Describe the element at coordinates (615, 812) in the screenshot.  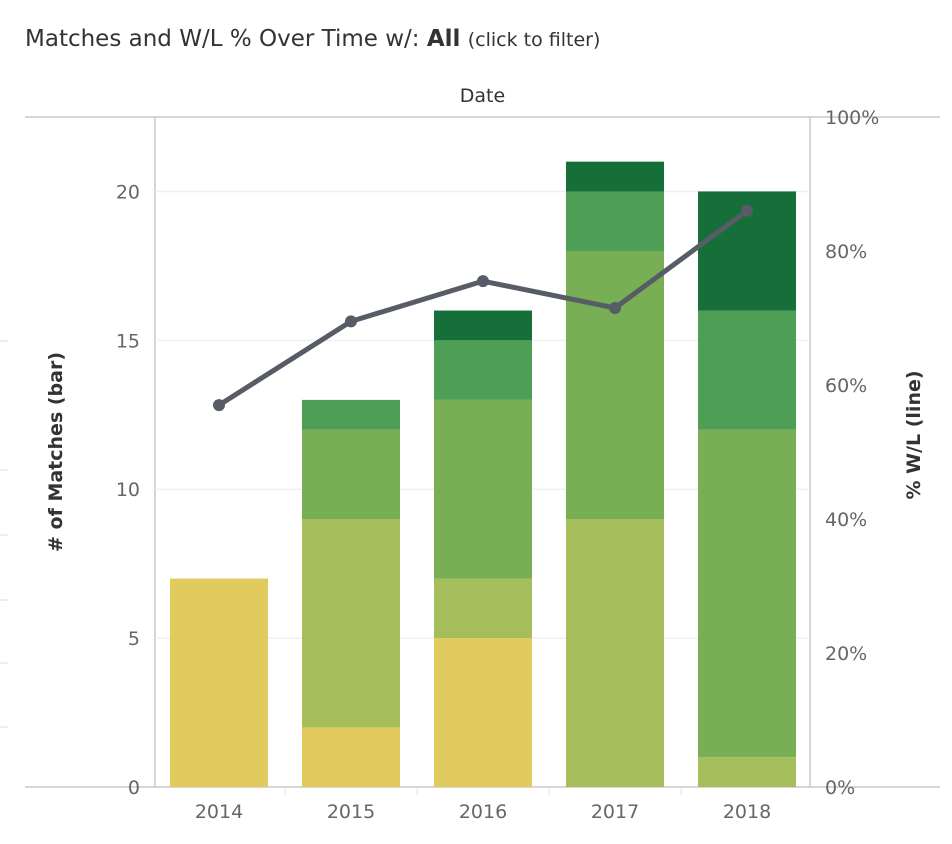
I see `x-tick-label: 2017` at that location.